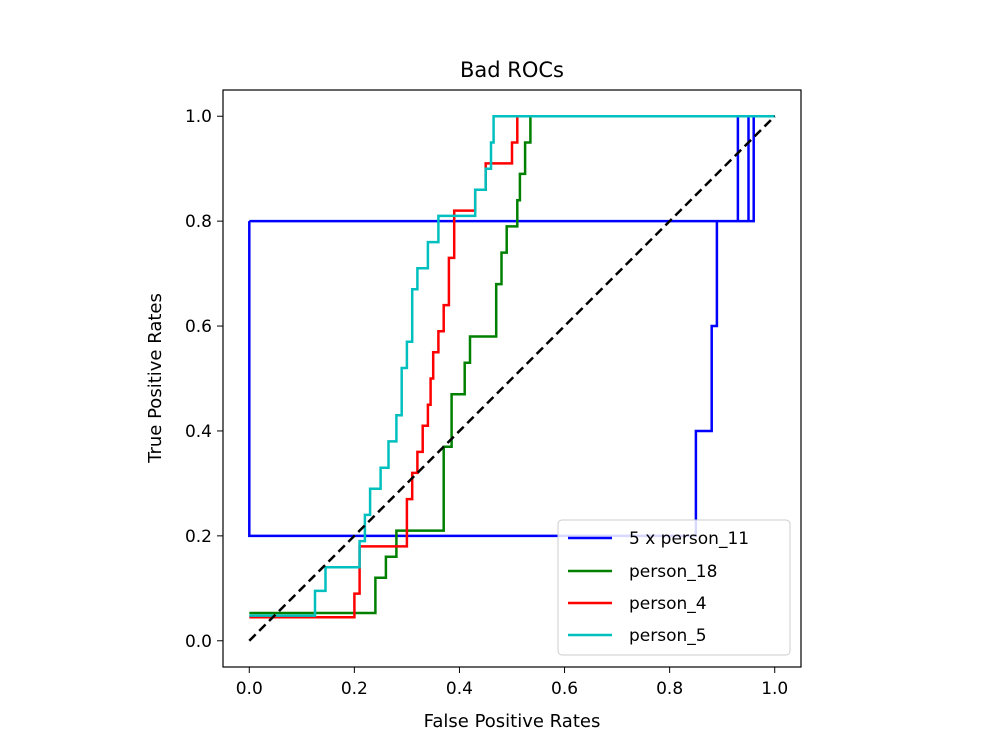  What do you see at coordinates (668, 636) in the screenshot?
I see `legend-label-person-5: person_5` at bounding box center [668, 636].